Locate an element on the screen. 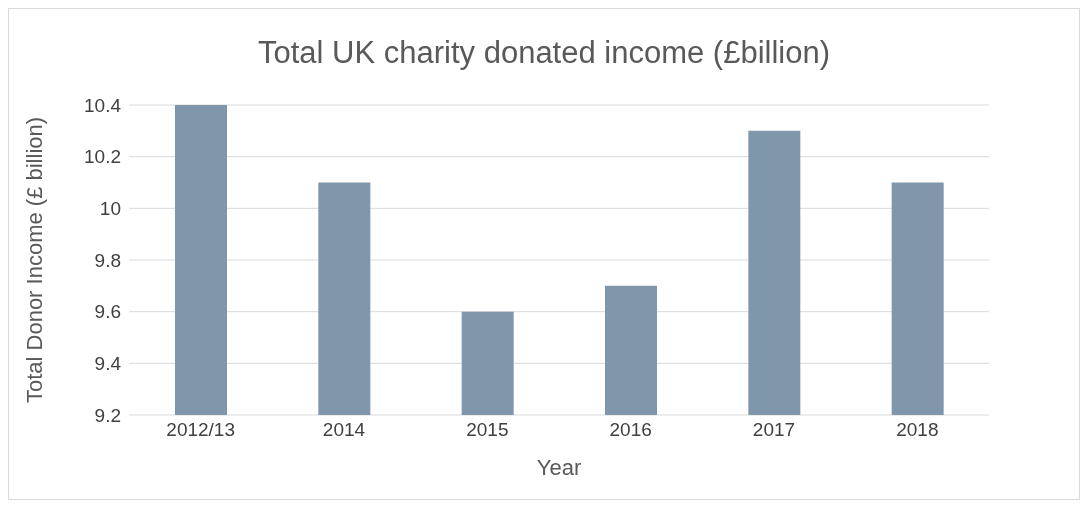 The image size is (1086, 509). y-tick-label: 9.8 is located at coordinates (107, 260).